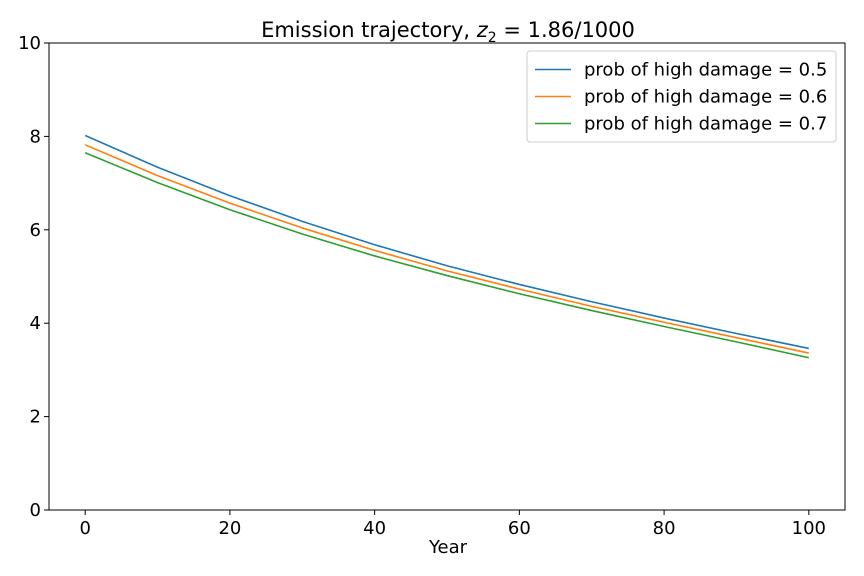  What do you see at coordinates (809, 528) in the screenshot?
I see `x-tick-label: 100` at bounding box center [809, 528].